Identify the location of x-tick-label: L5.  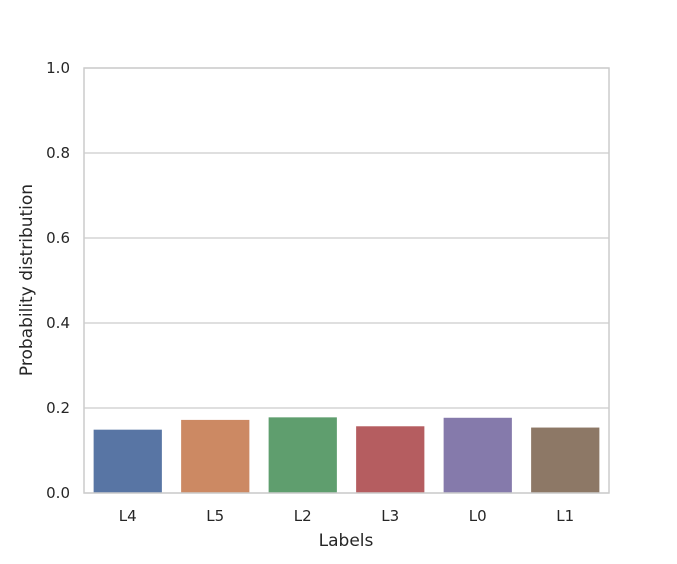
(215, 516).